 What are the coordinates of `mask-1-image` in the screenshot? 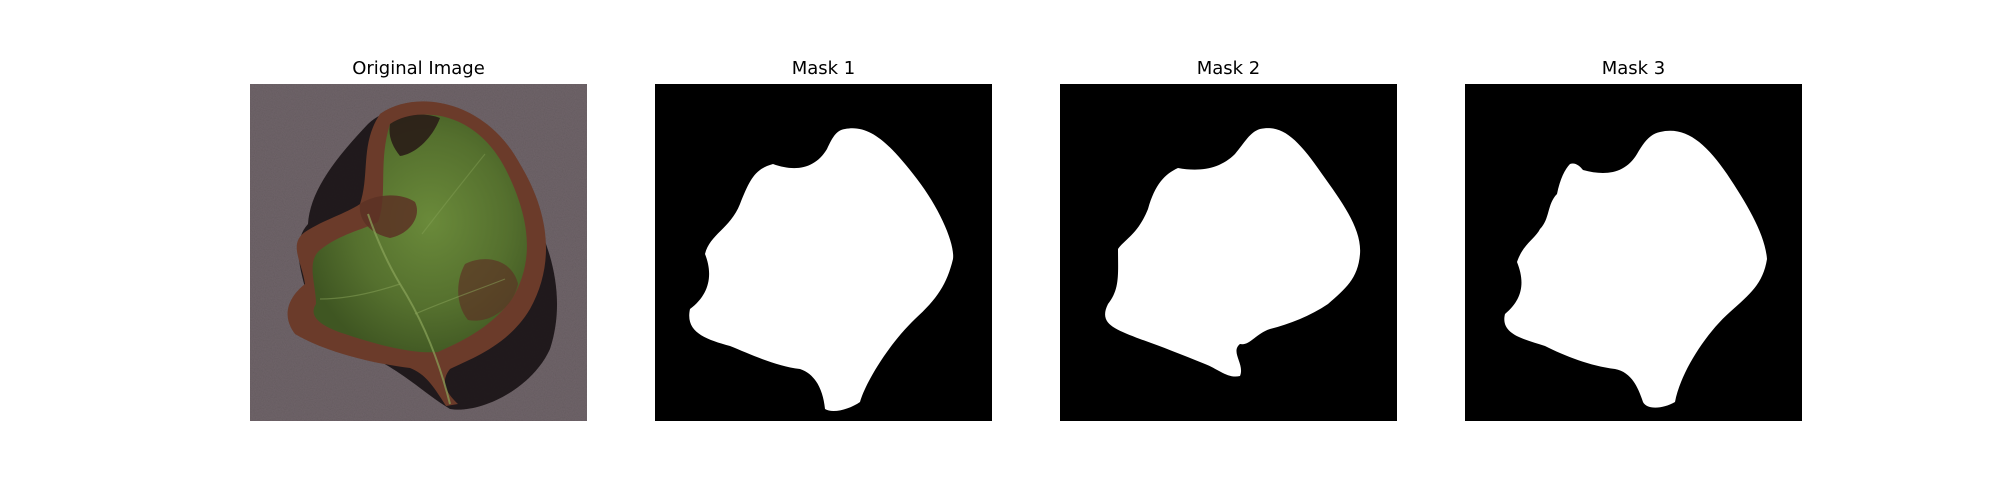 It's located at (823, 252).